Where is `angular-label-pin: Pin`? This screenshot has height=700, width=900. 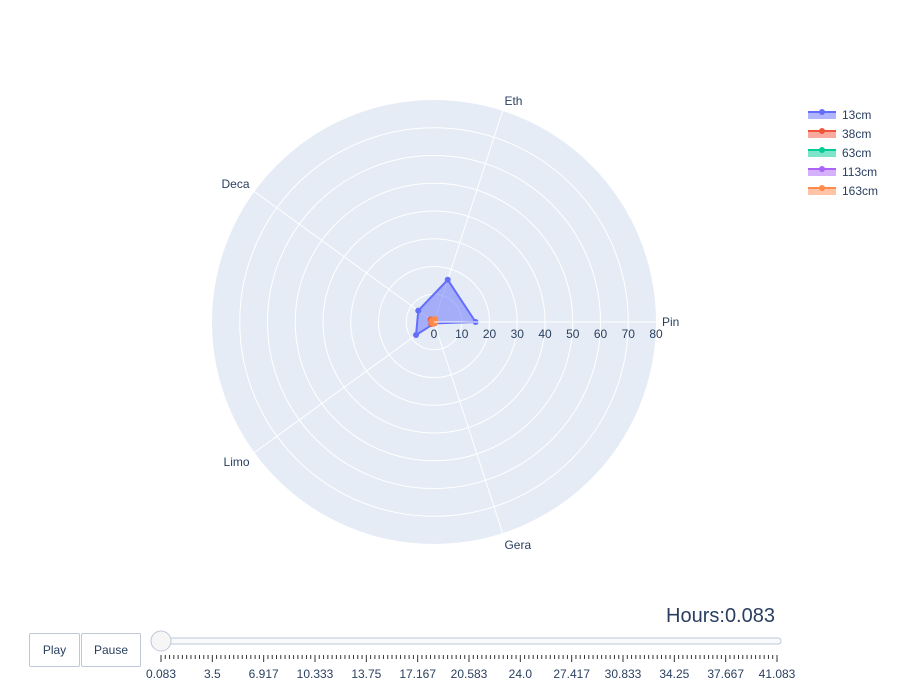
angular-label-pin: Pin is located at coordinates (670, 322).